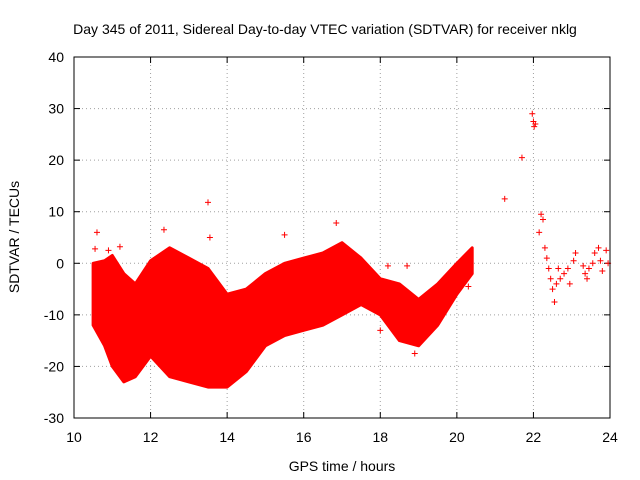 This screenshot has height=480, width=640. I want to click on x-tick-label: 22, so click(534, 437).